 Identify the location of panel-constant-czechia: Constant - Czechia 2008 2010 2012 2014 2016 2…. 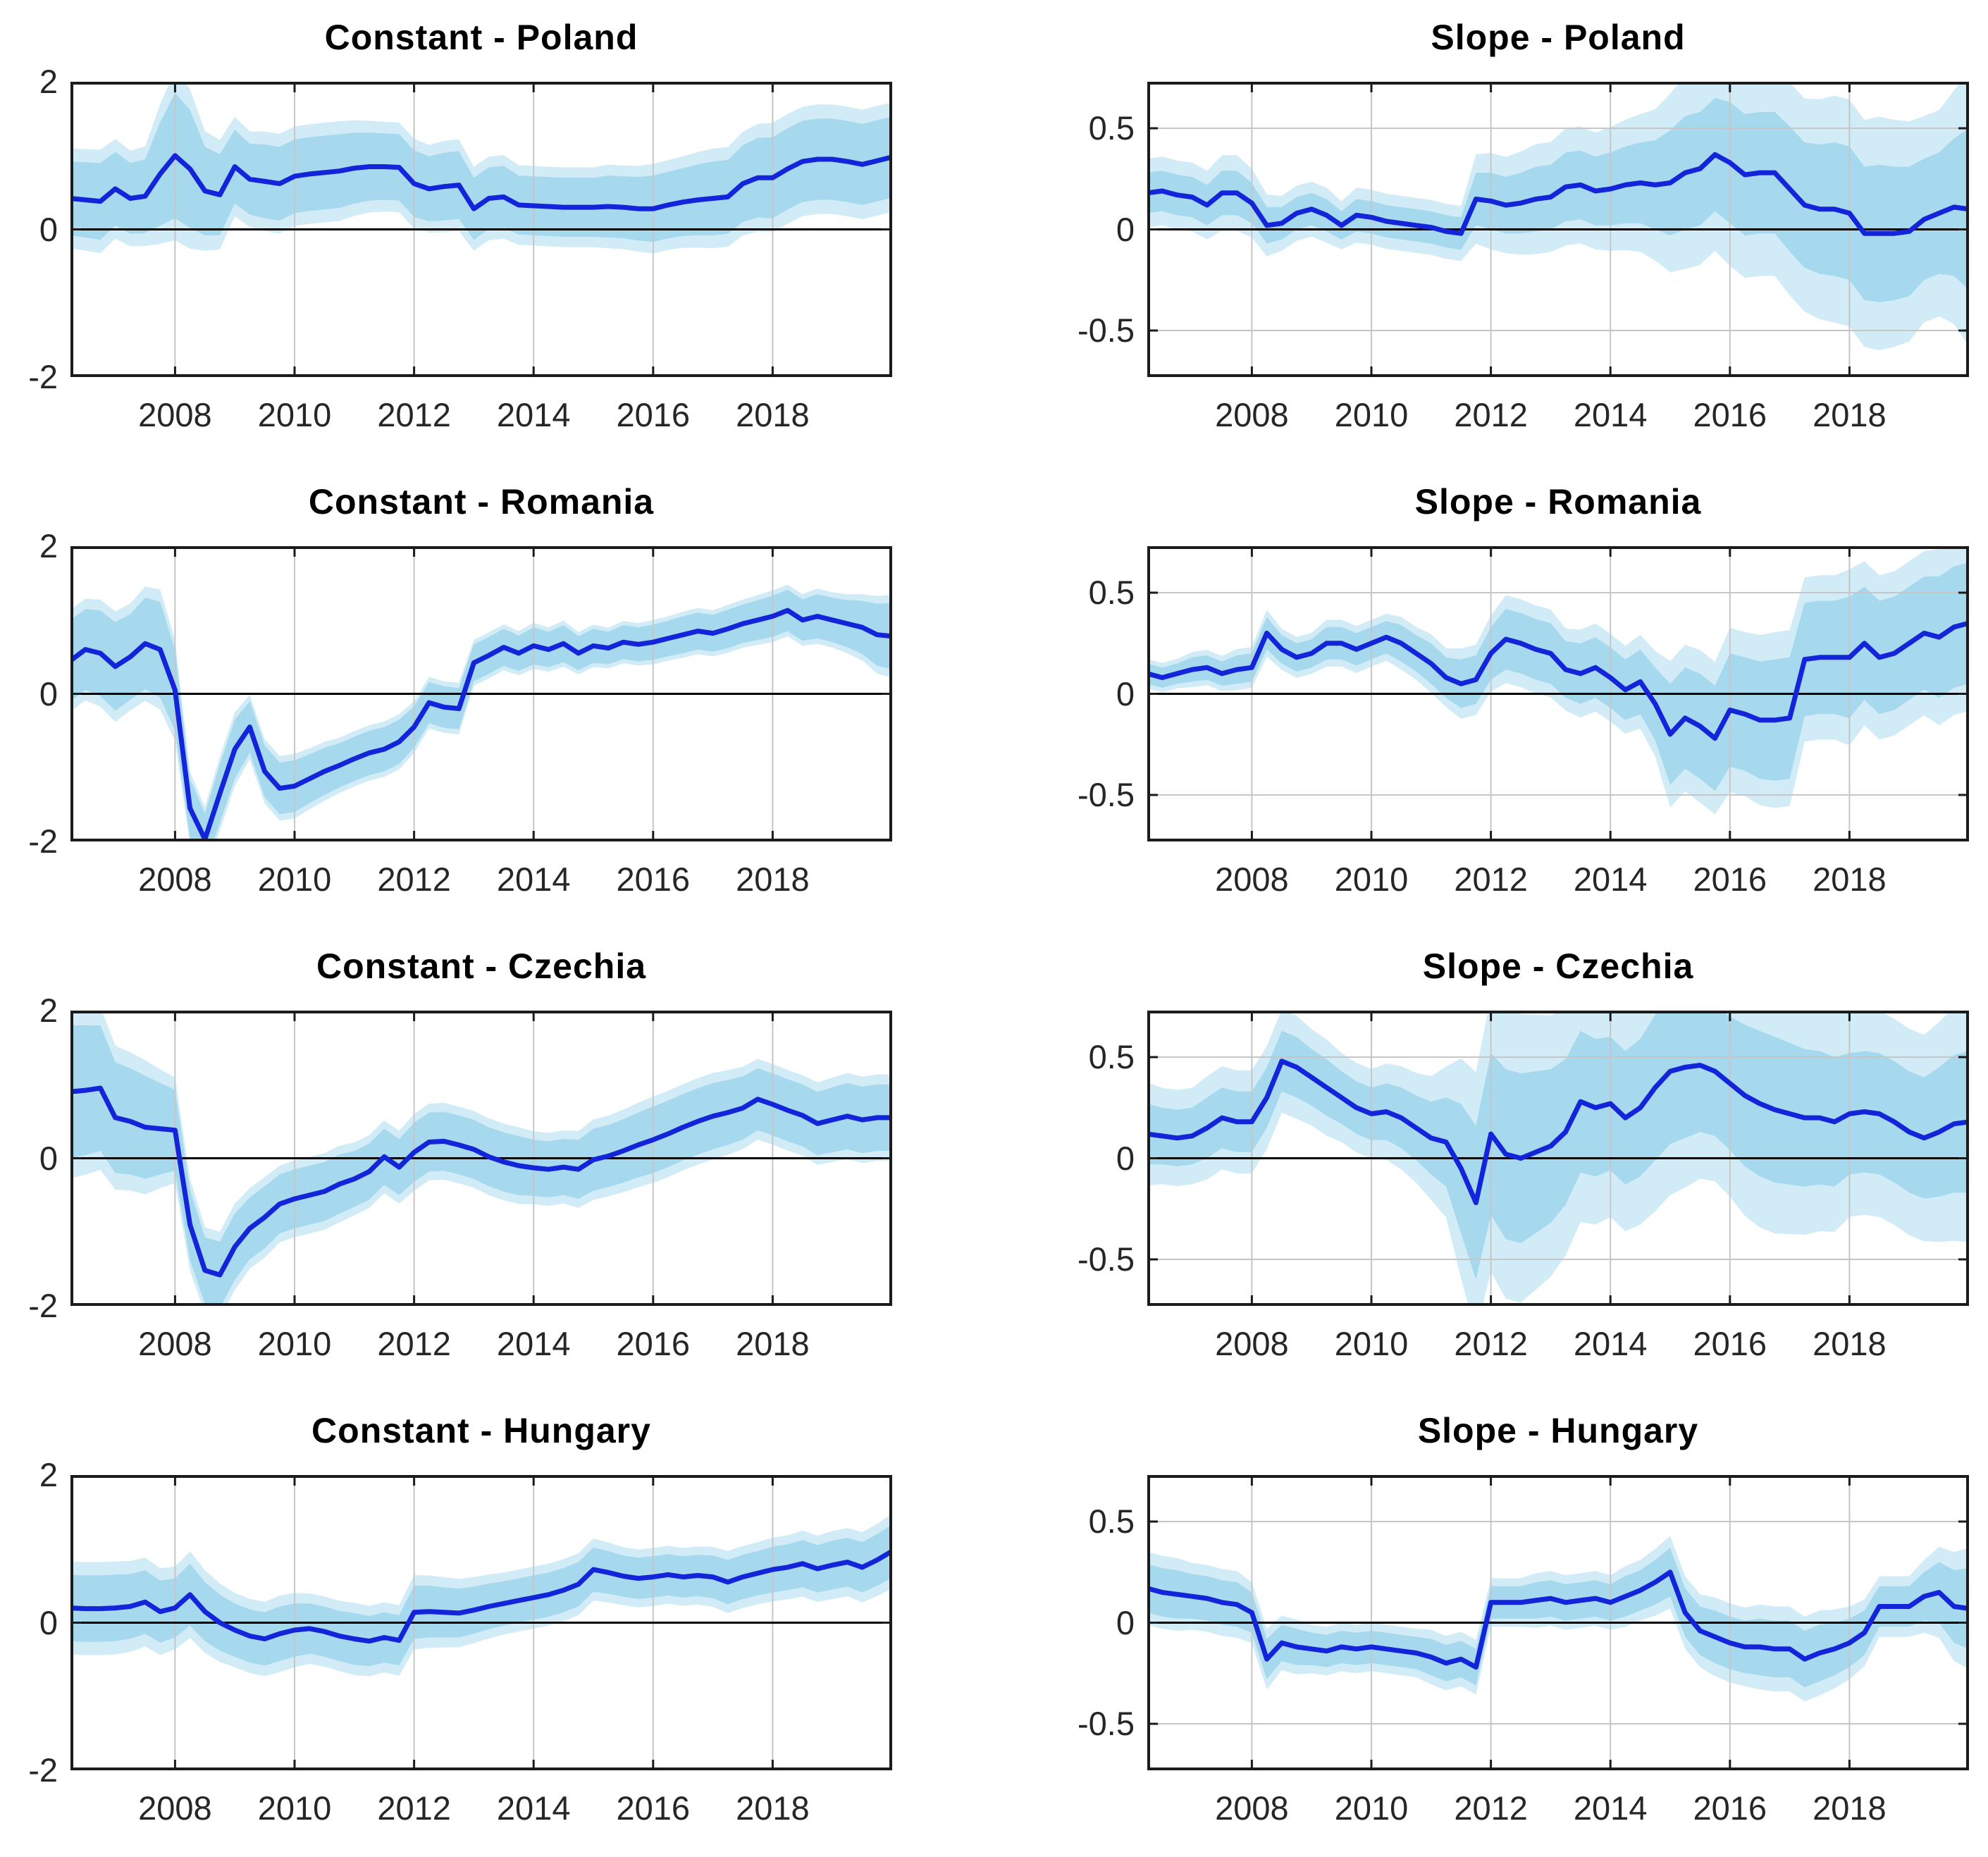
(460, 1154).